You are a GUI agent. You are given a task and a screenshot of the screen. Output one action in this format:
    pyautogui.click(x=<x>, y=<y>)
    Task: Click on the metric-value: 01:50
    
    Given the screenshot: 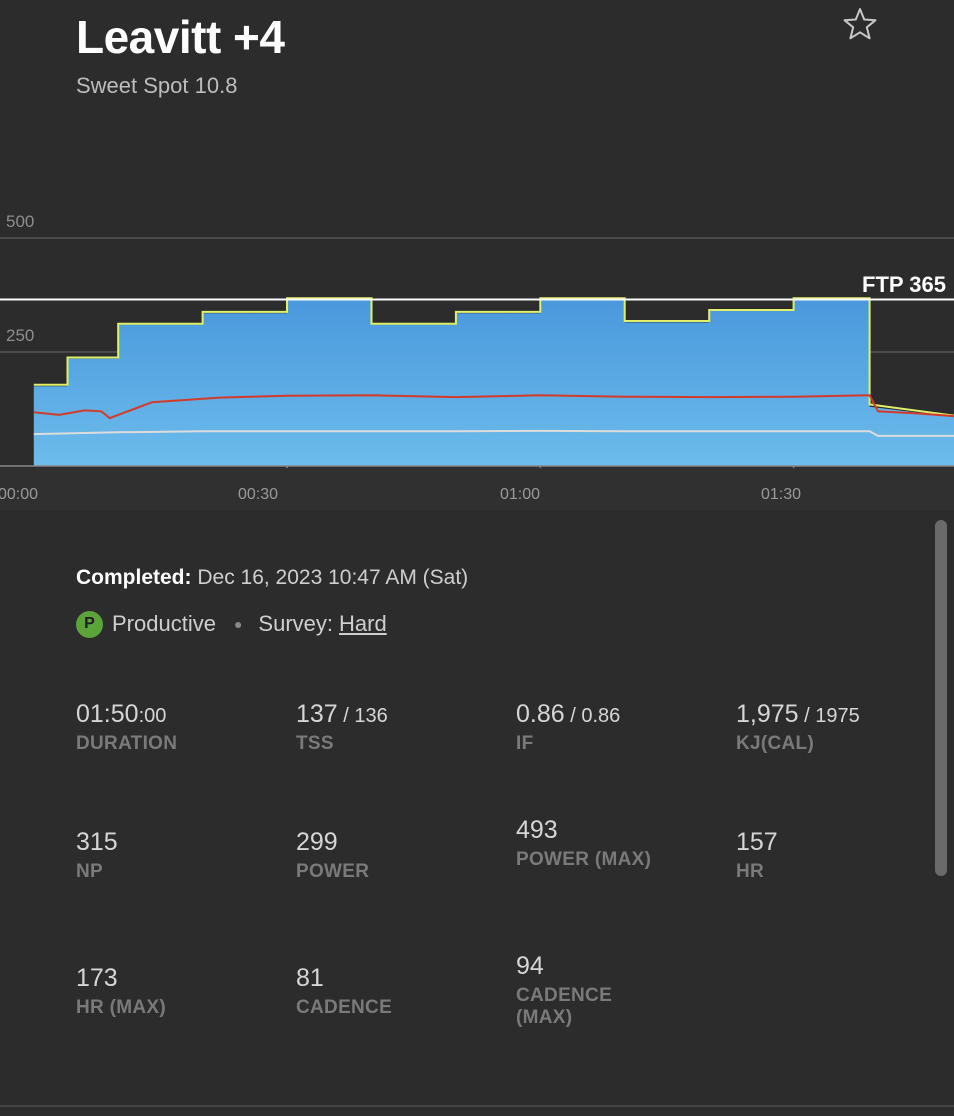 What is the action you would take?
    pyautogui.click(x=107, y=714)
    